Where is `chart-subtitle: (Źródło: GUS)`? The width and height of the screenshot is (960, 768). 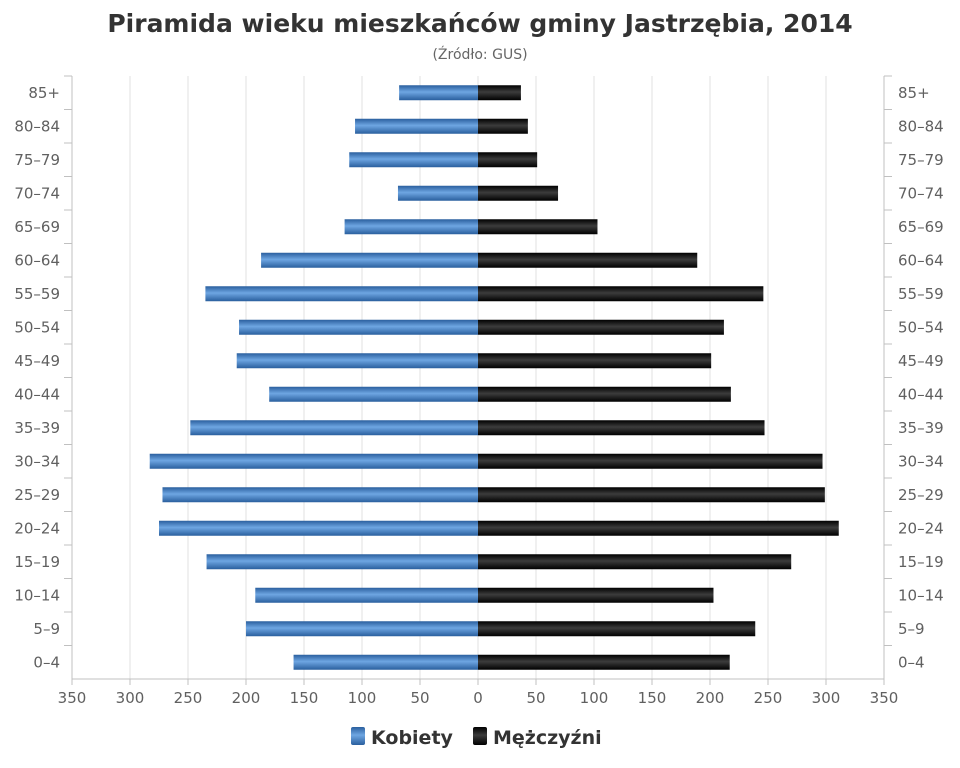
chart-subtitle: (Źródło: GUS) is located at coordinates (479, 54).